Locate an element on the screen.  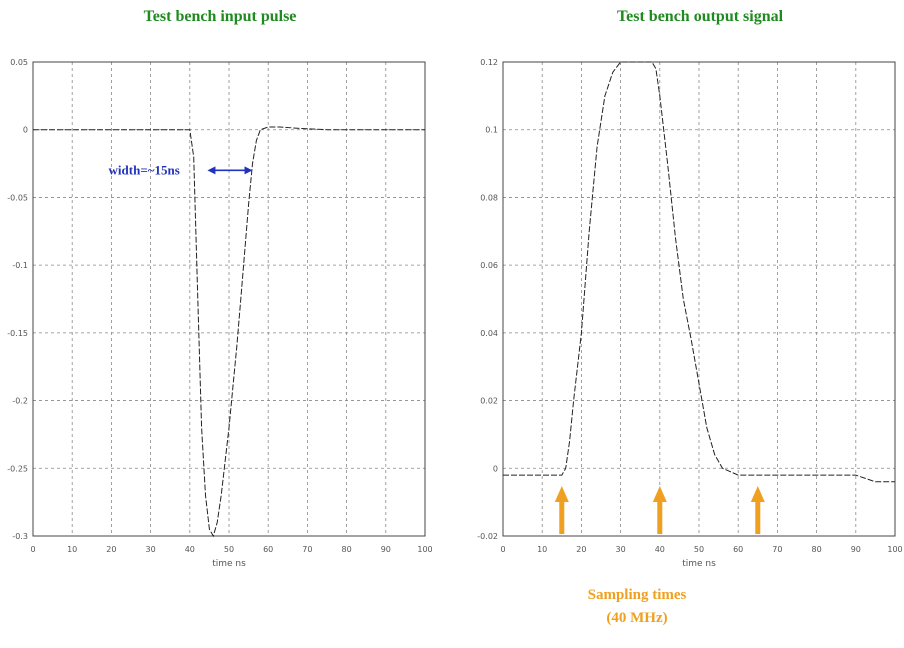
output-y-tick-label: 0.12 is located at coordinates (489, 62).